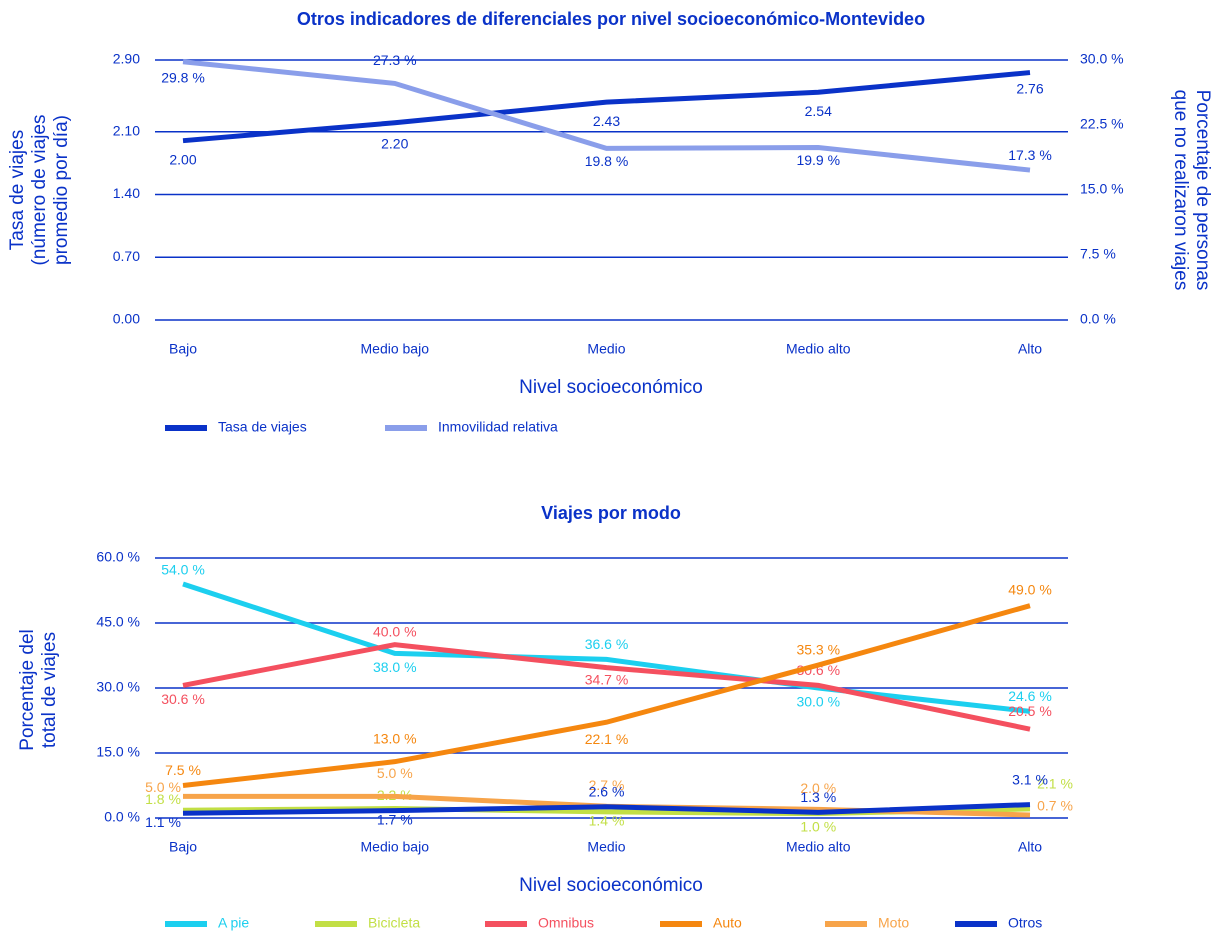 The height and width of the screenshot is (934, 1219). I want to click on value-label: 20.5 %, so click(1030, 711).